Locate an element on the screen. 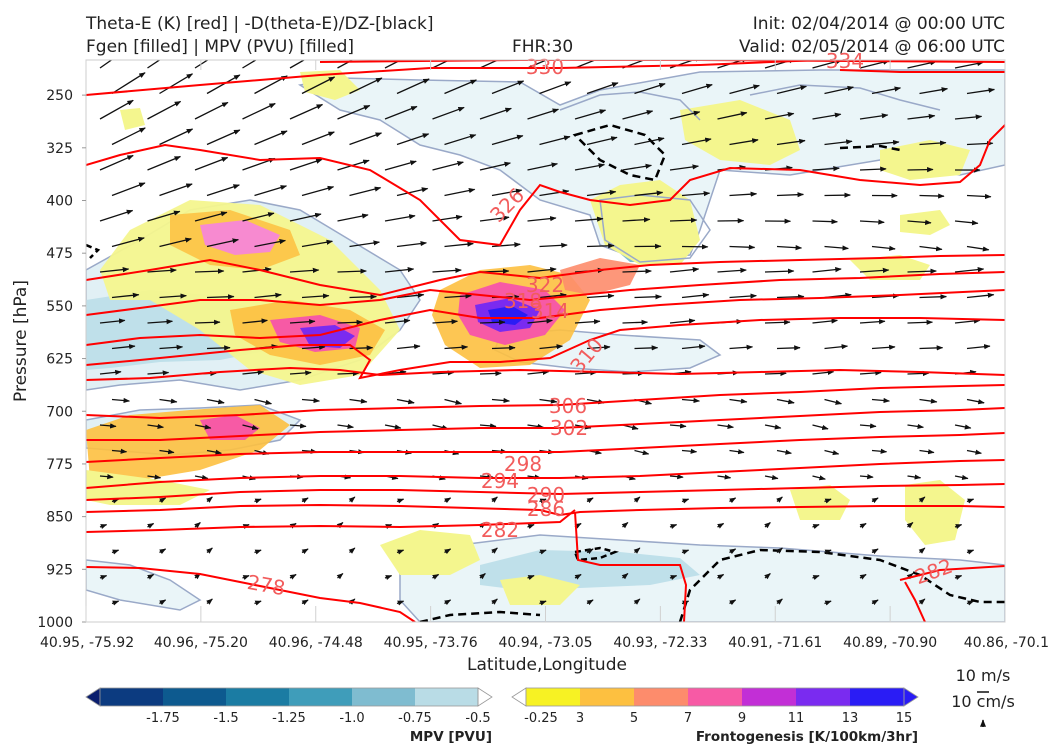 The width and height of the screenshot is (1050, 750). theta-e-contour-282-left is located at coordinates (545, 510).